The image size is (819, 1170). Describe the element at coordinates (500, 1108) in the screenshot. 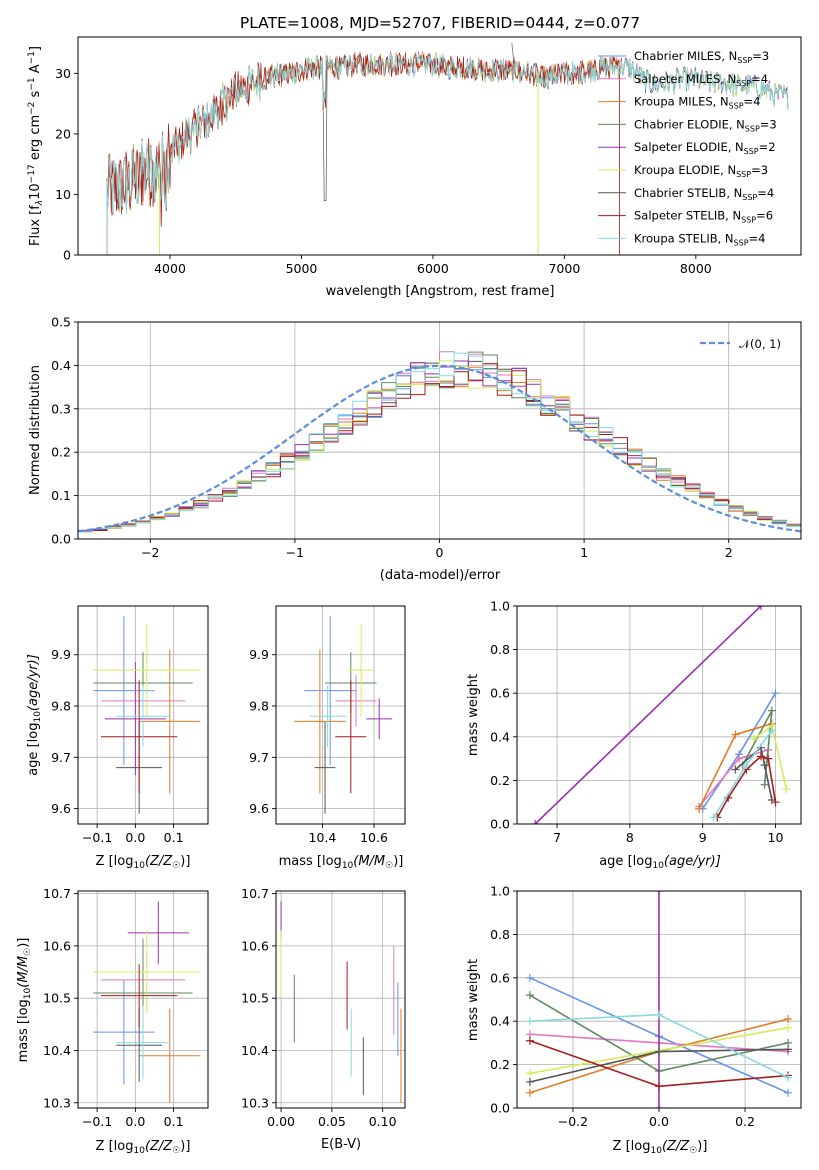

I see `z_vs_massweight-ytick-label: 0.0` at that location.